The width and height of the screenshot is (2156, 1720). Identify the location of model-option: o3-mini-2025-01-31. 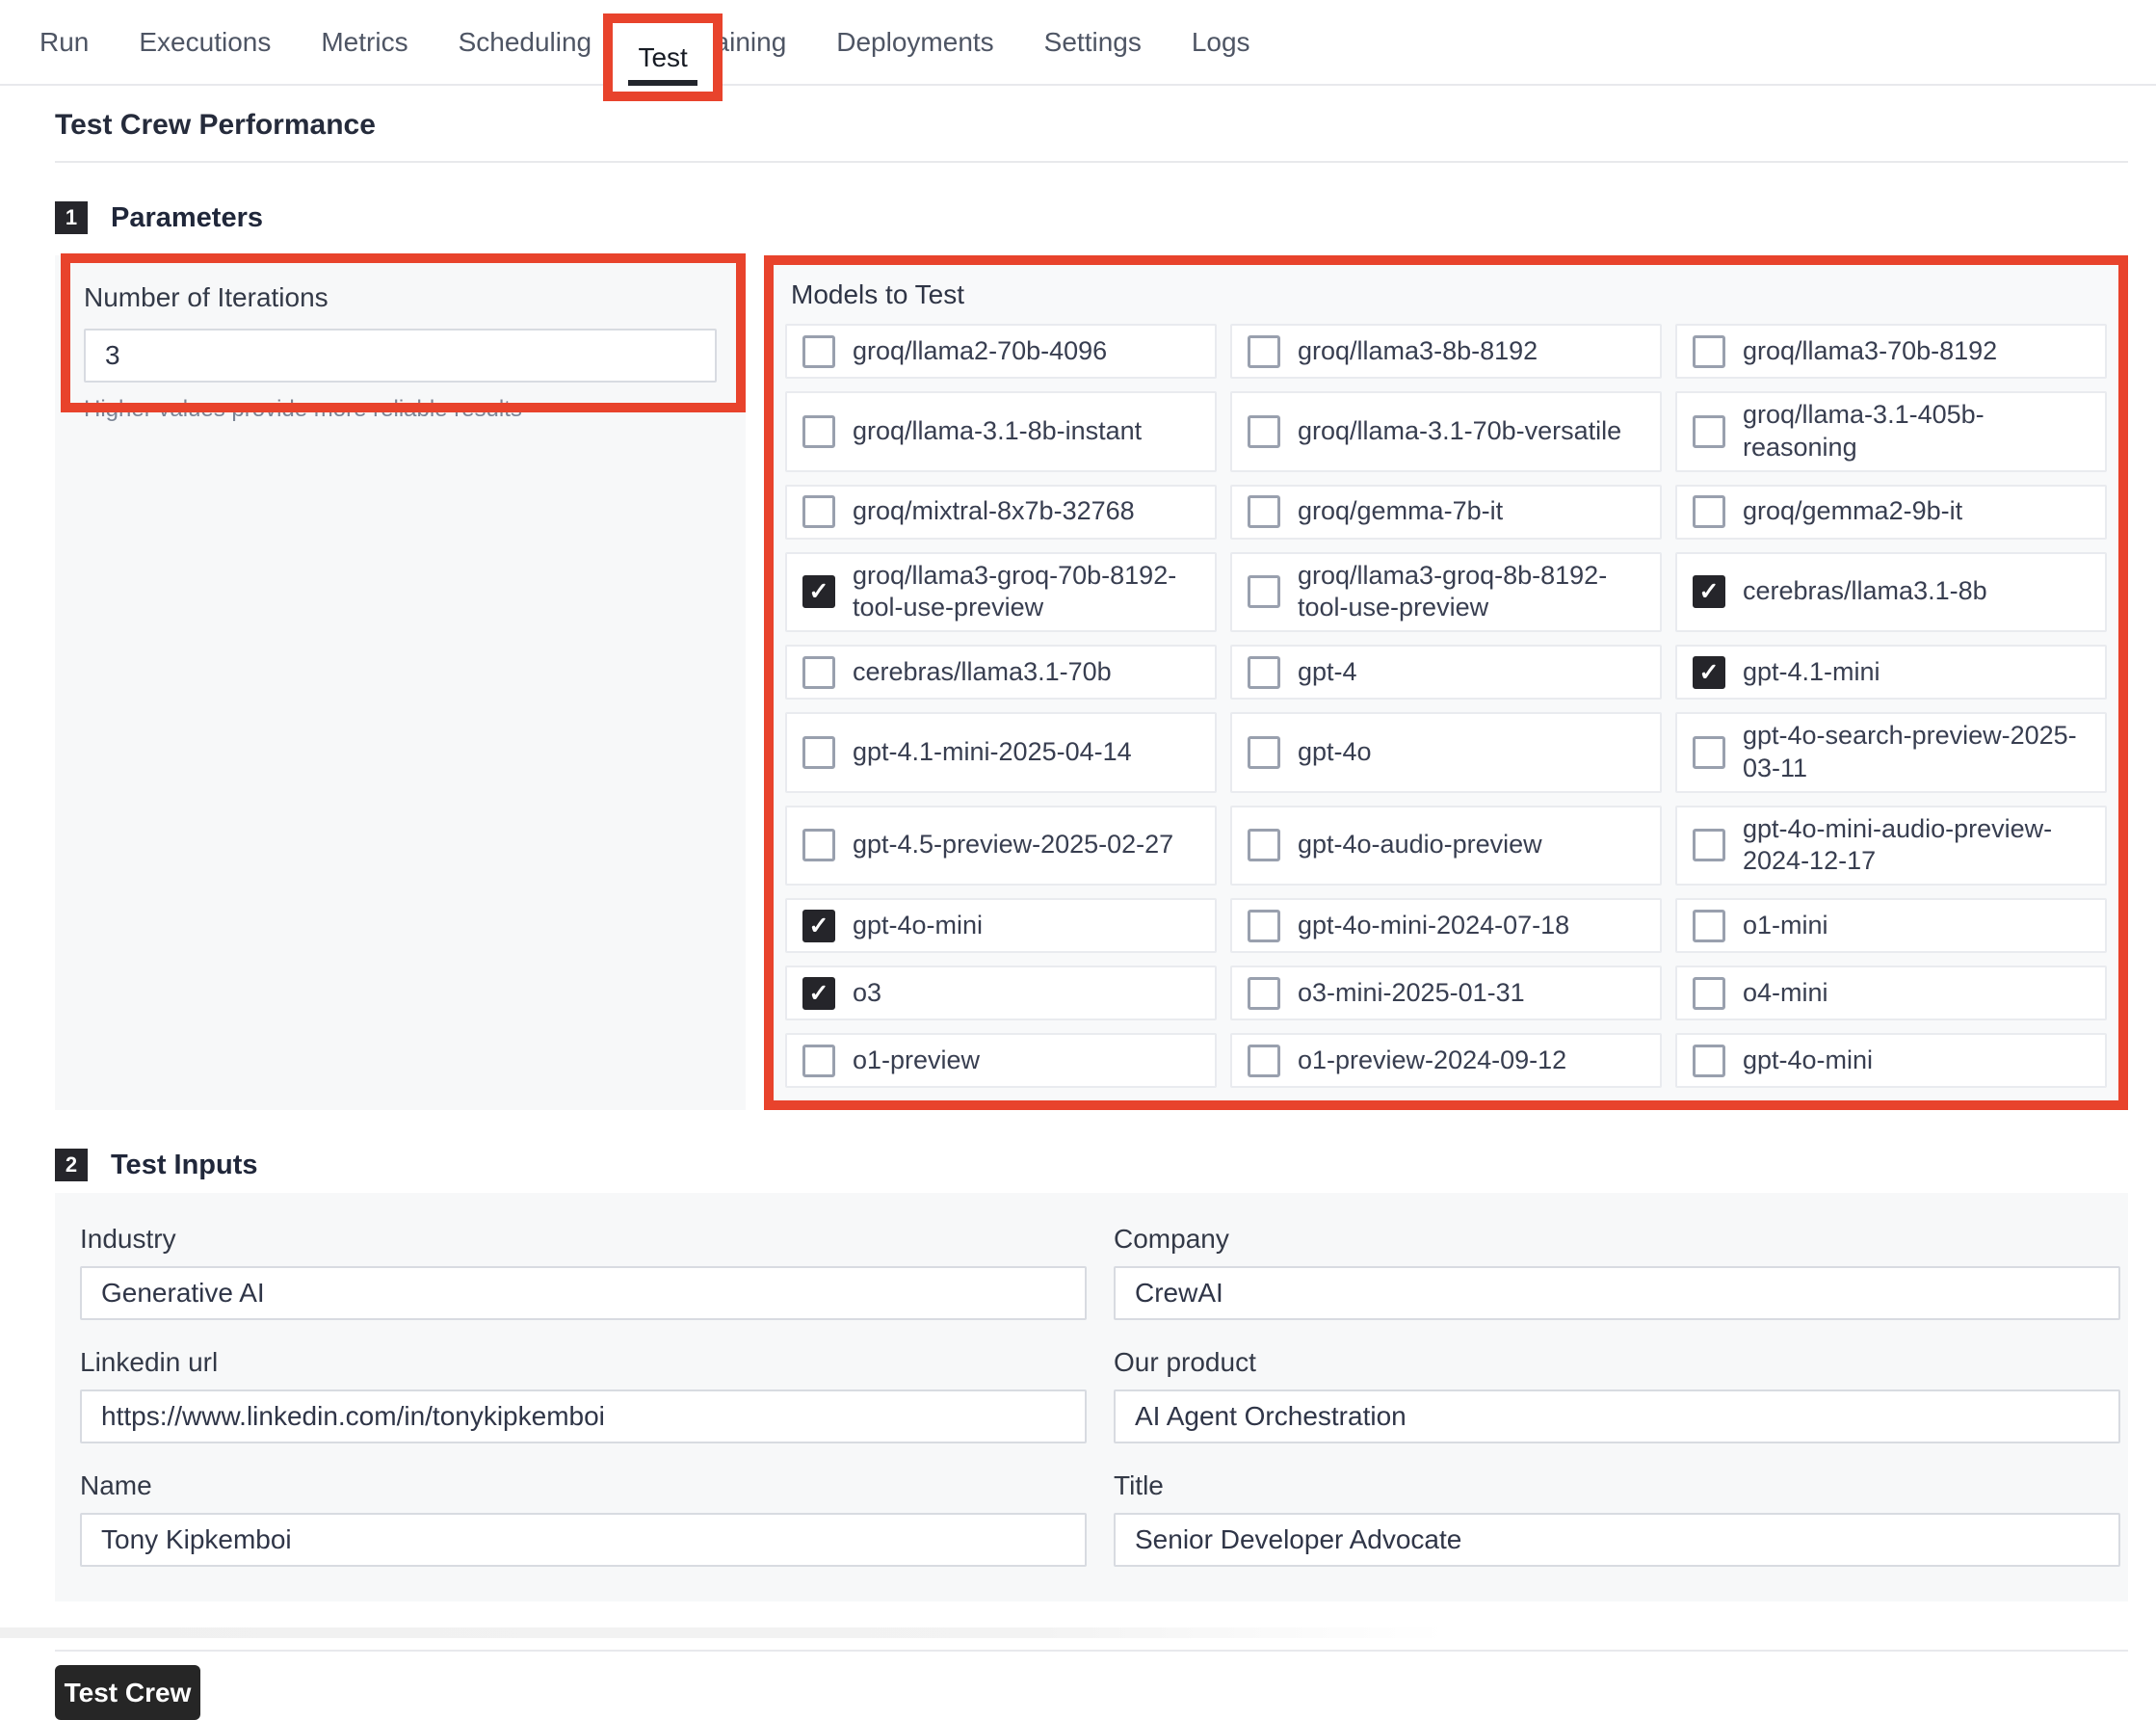
(1446, 993).